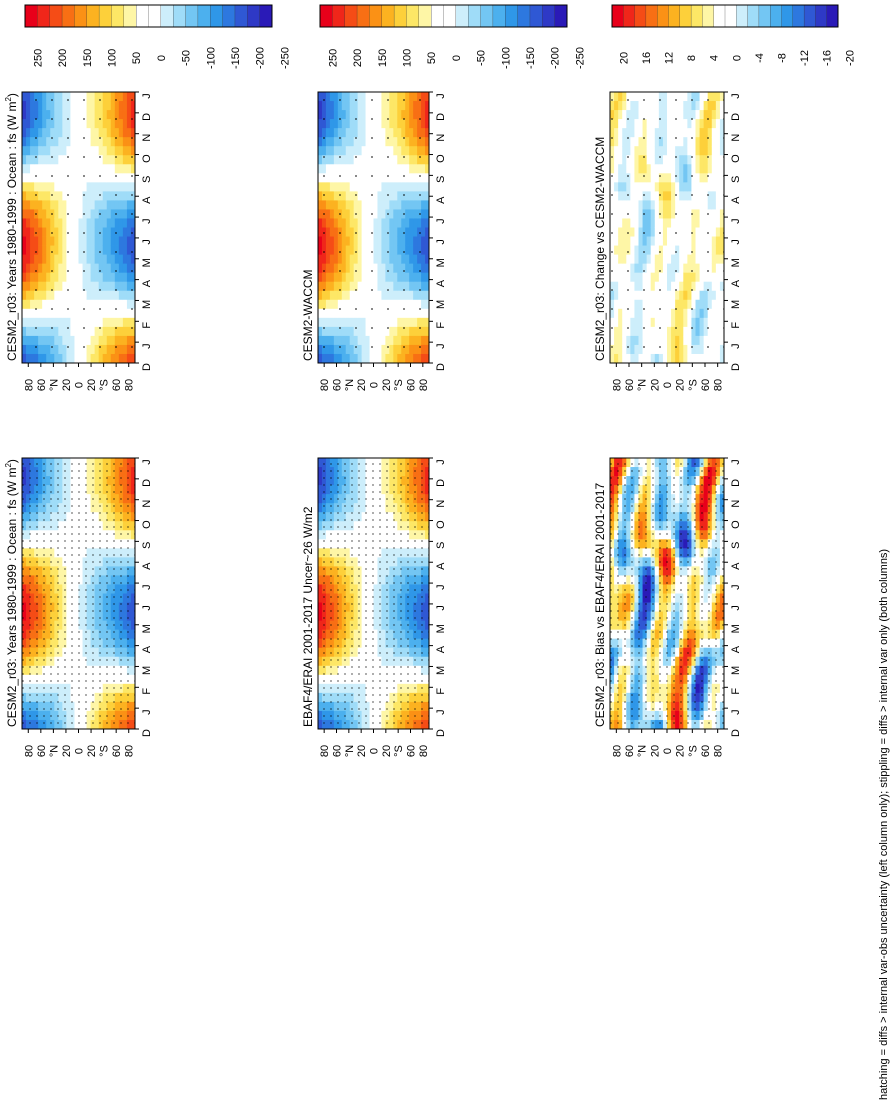 The height and width of the screenshot is (1110, 895). What do you see at coordinates (187, 58) in the screenshot?
I see `colorbar-label: -50` at bounding box center [187, 58].